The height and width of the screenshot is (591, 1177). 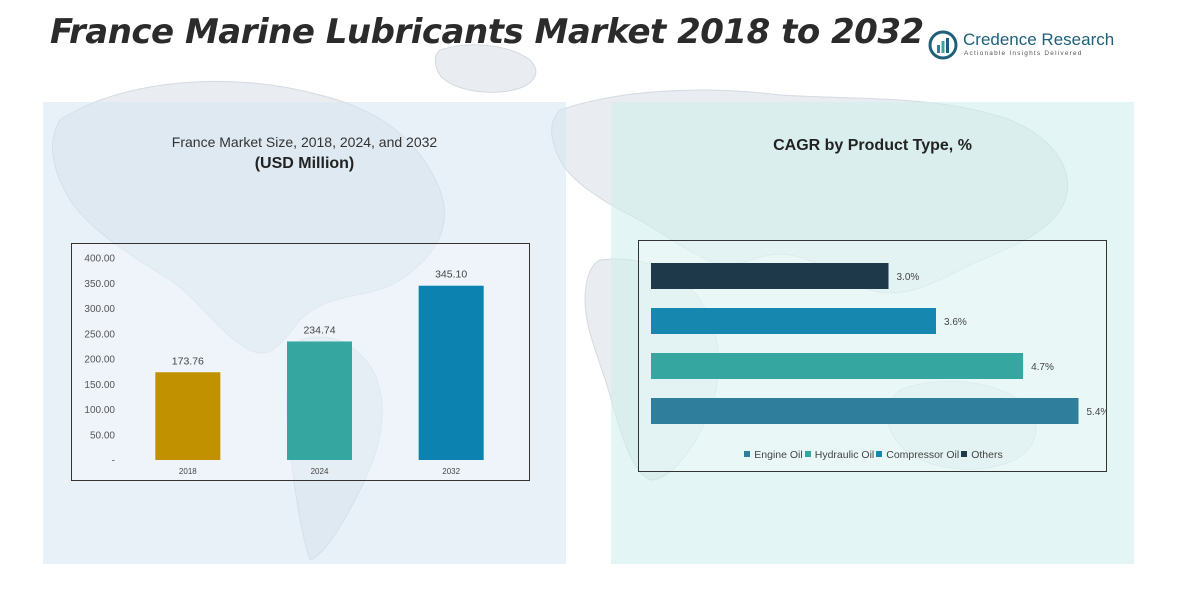 I want to click on legend-label: Hydraulic Oil, so click(x=844, y=455).